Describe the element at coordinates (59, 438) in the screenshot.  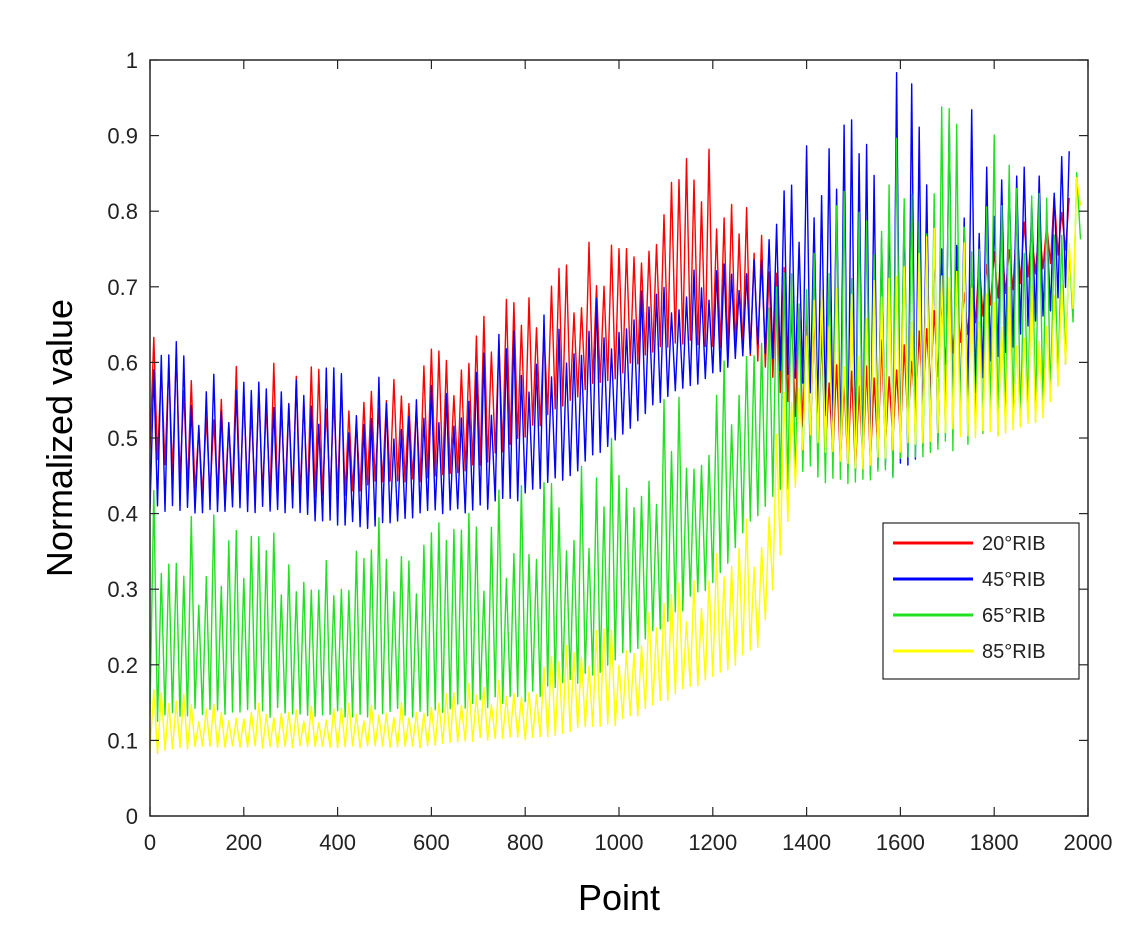
I see `y-axis-label: Normalized value` at that location.